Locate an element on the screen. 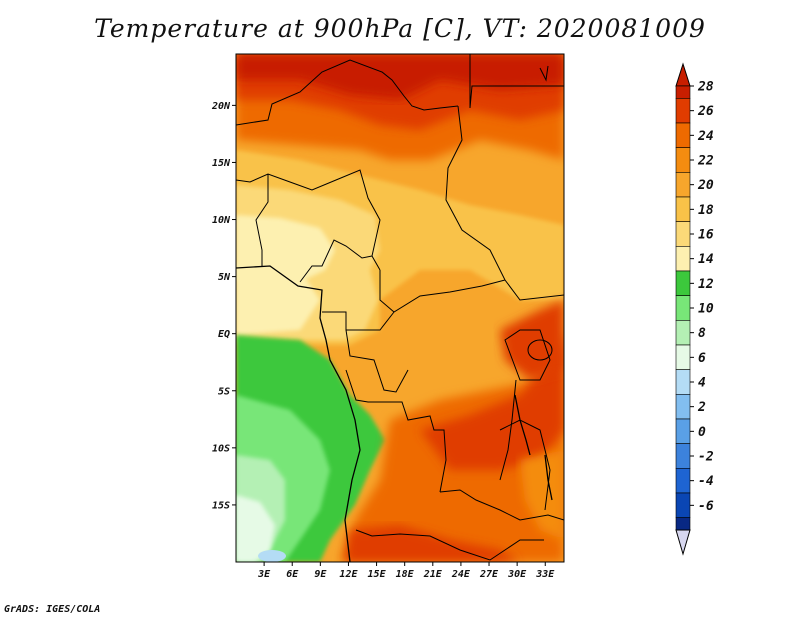 This screenshot has width=800, height=618. y-tick-label: 10S is located at coordinates (221, 448).